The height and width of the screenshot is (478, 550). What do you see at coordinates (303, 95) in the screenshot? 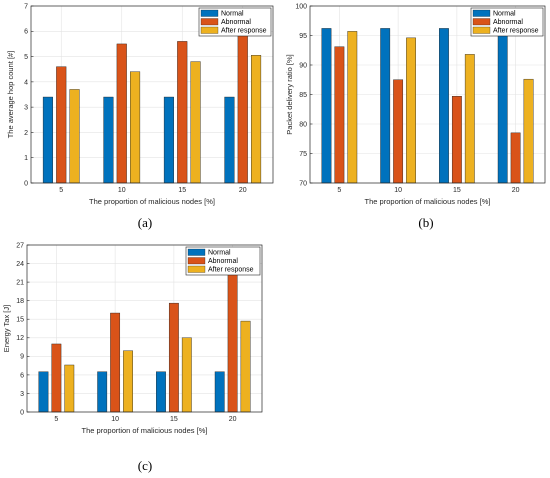
I see `y-tick-label: 85` at bounding box center [303, 95].